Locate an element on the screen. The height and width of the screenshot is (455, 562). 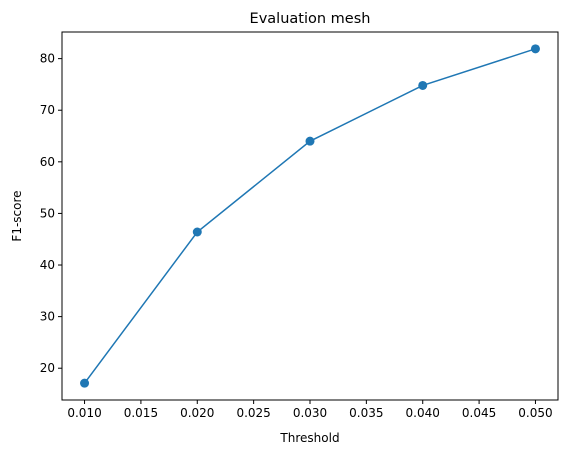
y-axis: 20 30 40 50 60 70 80 is located at coordinates (51, 213).